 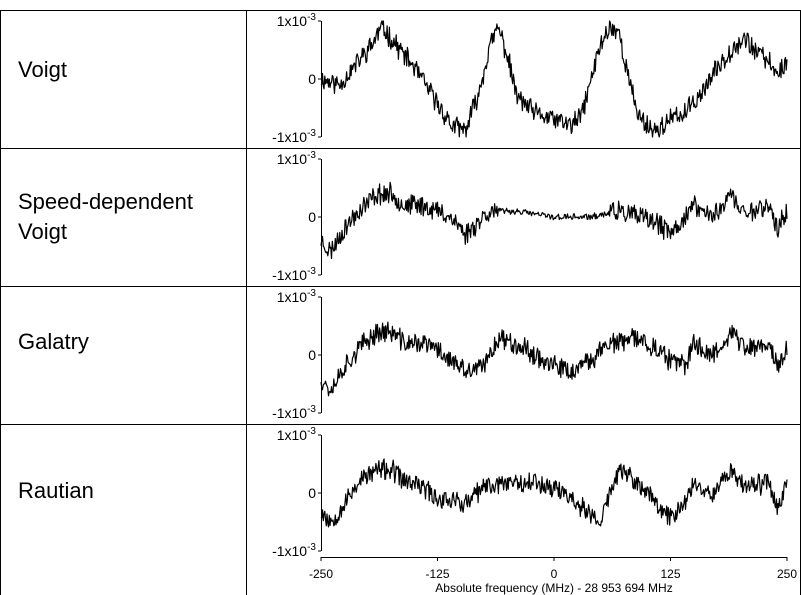 What do you see at coordinates (554, 574) in the screenshot?
I see `x-tick-label: 0` at bounding box center [554, 574].